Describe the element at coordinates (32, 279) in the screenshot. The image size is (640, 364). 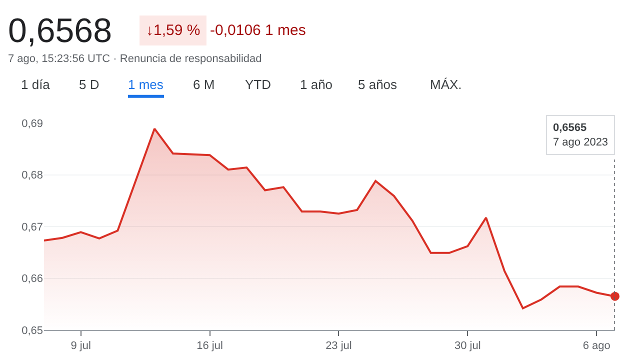
I see `y-tick-label: 0,66` at that location.